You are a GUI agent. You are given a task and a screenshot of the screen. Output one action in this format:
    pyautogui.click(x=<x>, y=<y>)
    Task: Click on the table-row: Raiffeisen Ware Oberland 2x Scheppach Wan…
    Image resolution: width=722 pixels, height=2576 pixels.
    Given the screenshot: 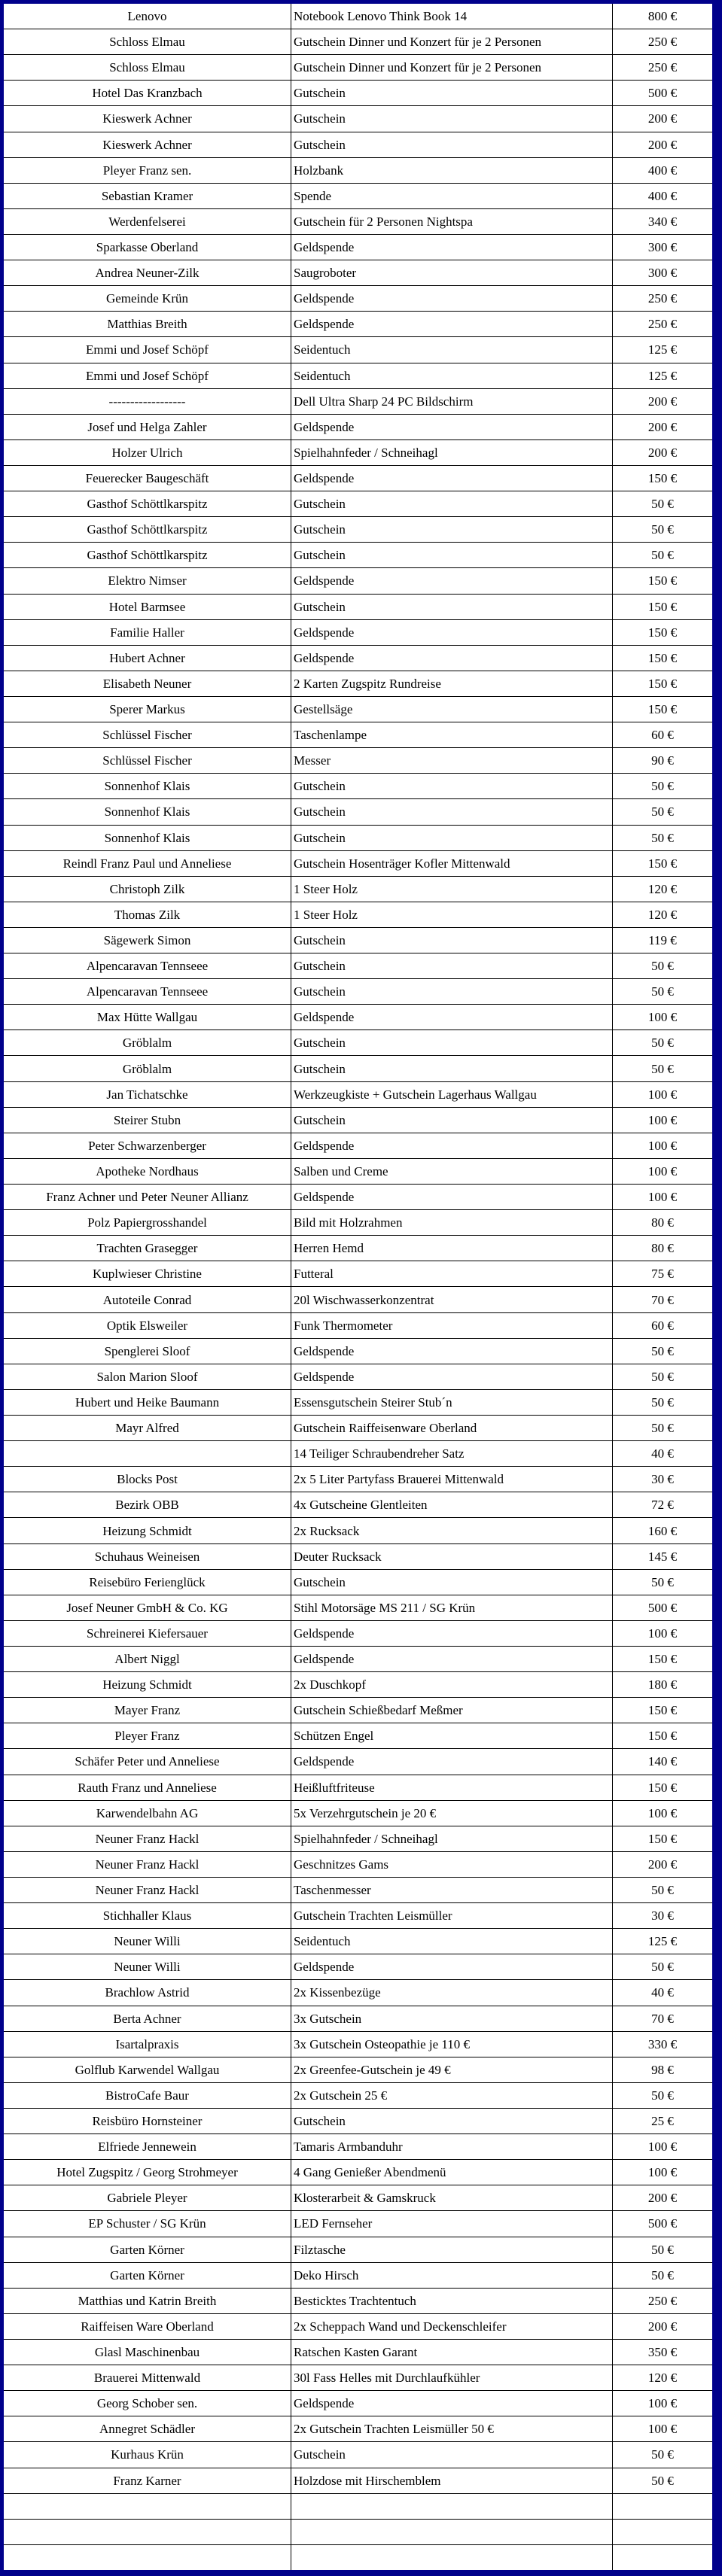 What is the action you would take?
    pyautogui.click(x=358, y=2326)
    